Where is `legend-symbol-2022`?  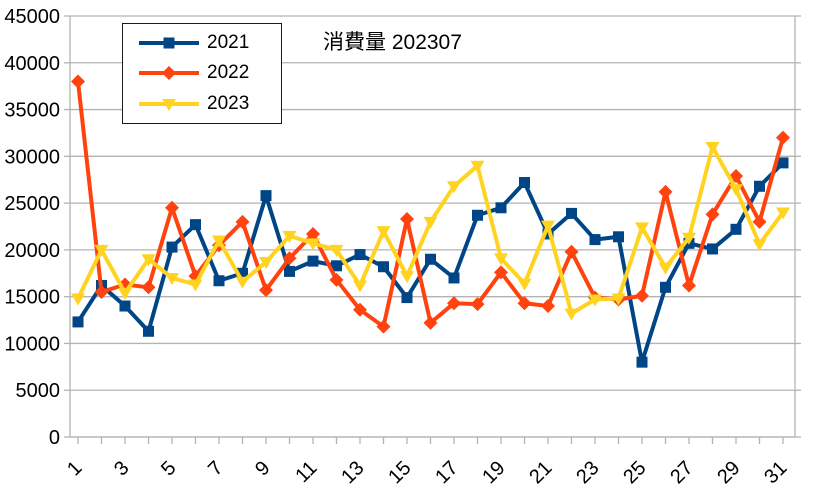 legend-symbol-2022 is located at coordinates (169, 73).